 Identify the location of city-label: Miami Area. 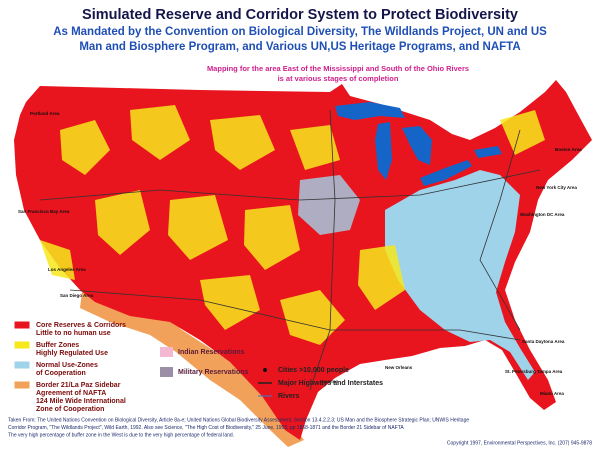
(552, 393).